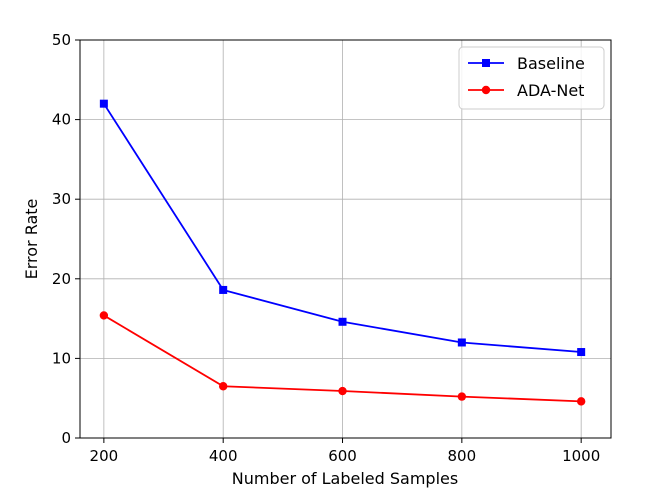 The width and height of the screenshot is (664, 498). What do you see at coordinates (61, 358) in the screenshot?
I see `y-tick-label: 10` at bounding box center [61, 358].